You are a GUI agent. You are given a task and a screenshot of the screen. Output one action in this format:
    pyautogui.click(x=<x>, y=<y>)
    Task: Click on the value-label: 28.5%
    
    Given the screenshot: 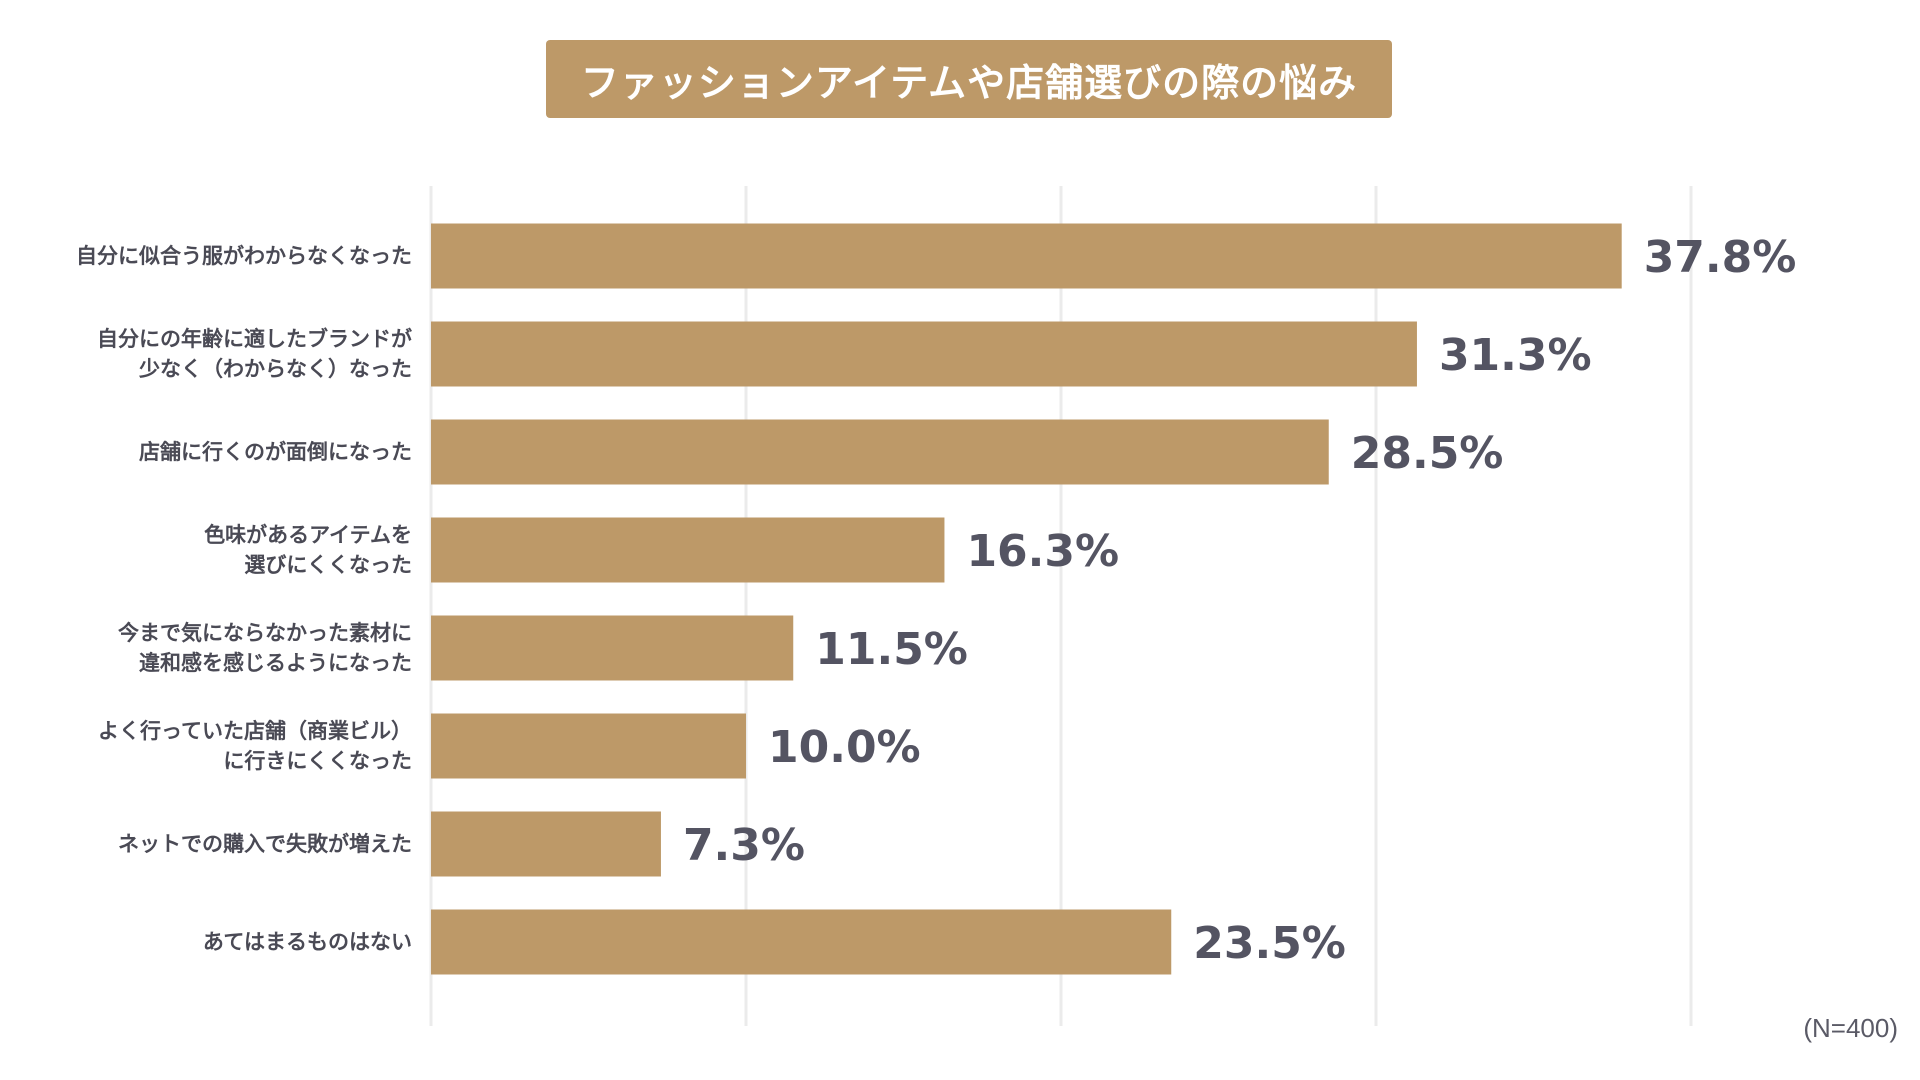 What is the action you would take?
    pyautogui.click(x=1427, y=453)
    